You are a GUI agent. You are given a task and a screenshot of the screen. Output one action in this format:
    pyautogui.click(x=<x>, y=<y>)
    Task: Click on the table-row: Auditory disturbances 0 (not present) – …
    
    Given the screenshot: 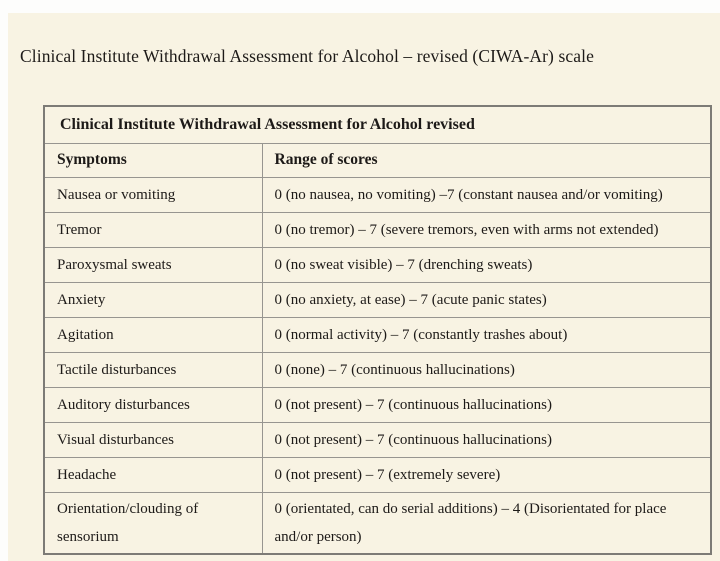 What is the action you would take?
    pyautogui.click(x=377, y=405)
    